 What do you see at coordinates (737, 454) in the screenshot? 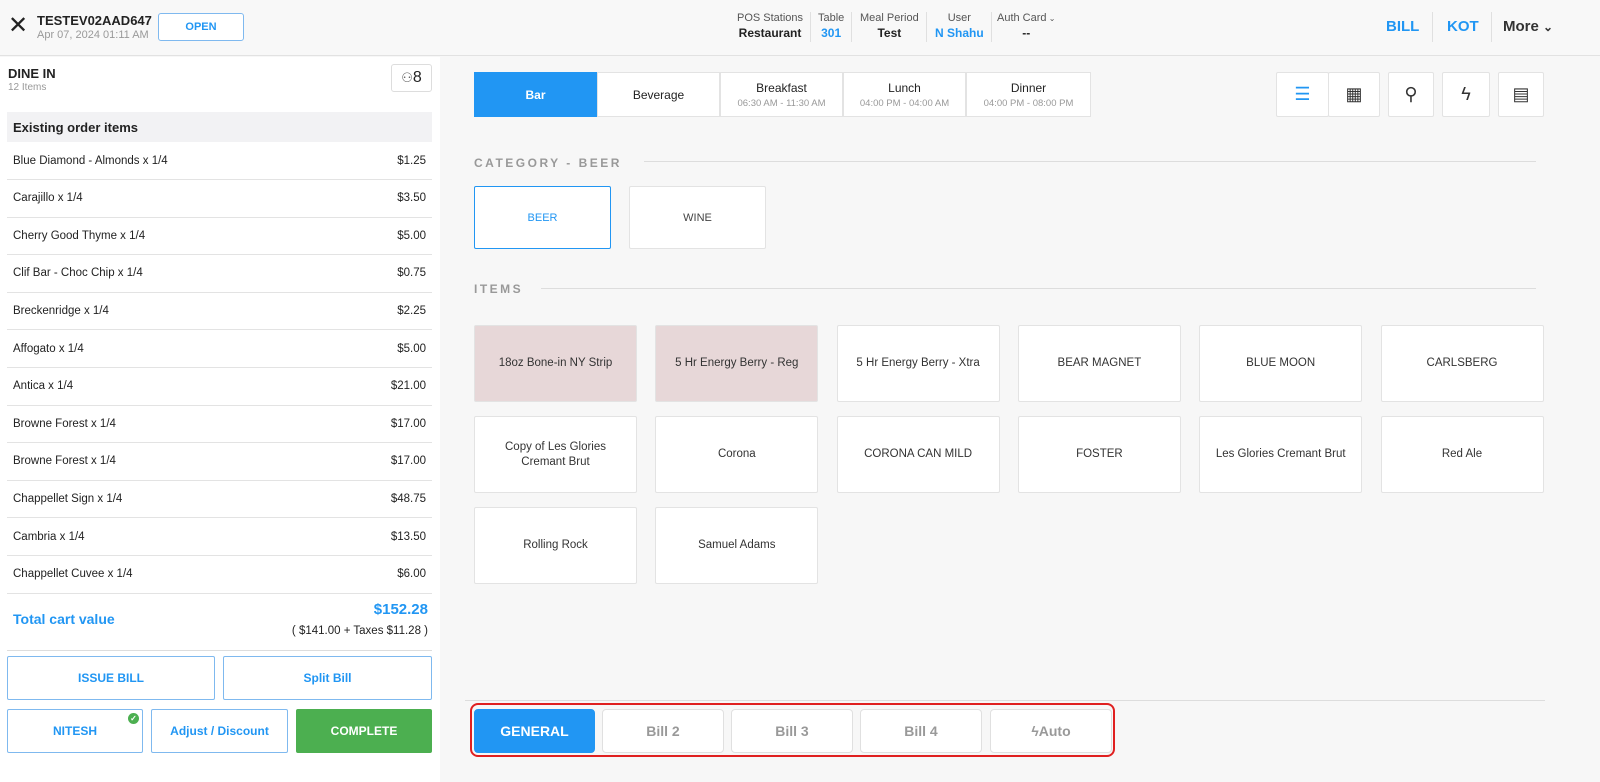
I see `menu-item: Corona` at bounding box center [737, 454].